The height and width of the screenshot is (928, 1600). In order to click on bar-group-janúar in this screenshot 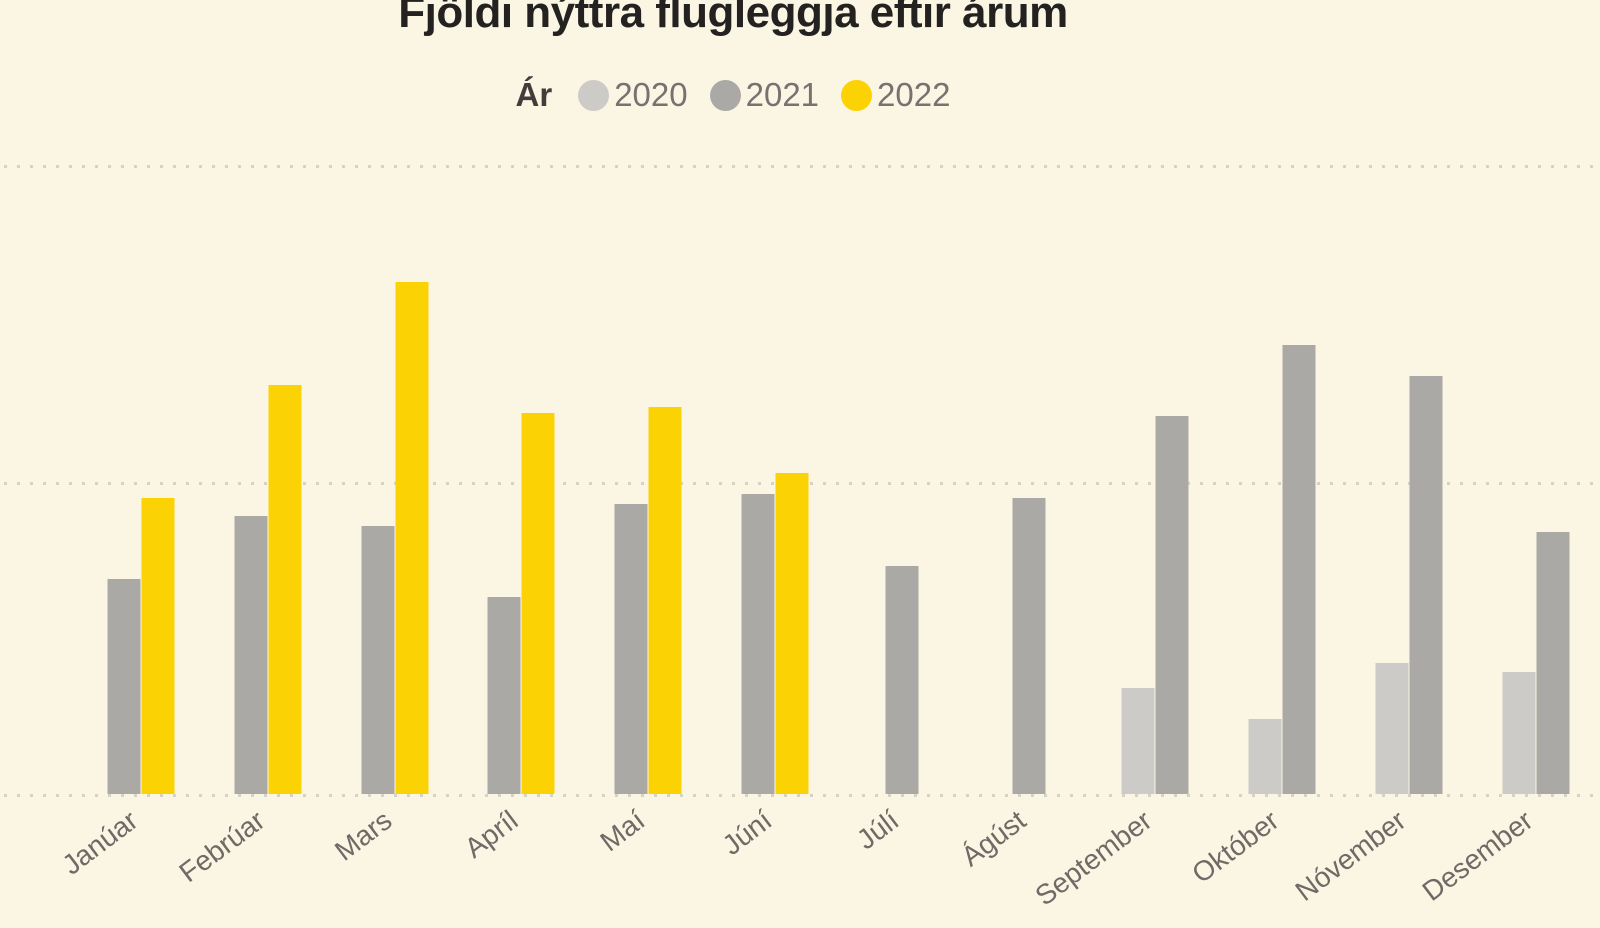, I will do `click(141, 464)`.